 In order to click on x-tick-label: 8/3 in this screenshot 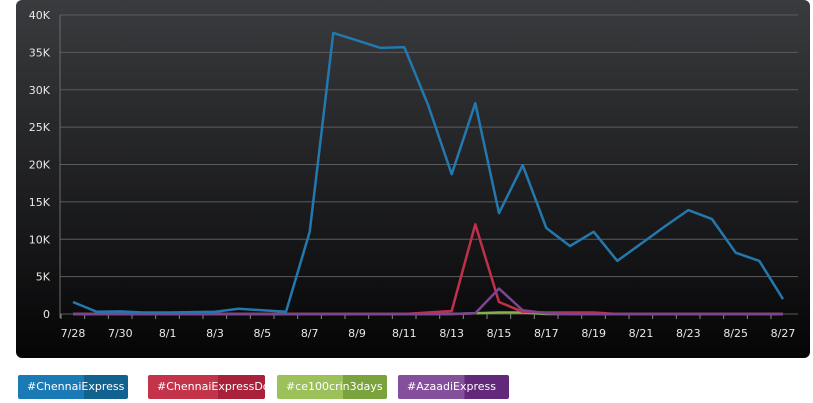, I will do `click(215, 333)`.